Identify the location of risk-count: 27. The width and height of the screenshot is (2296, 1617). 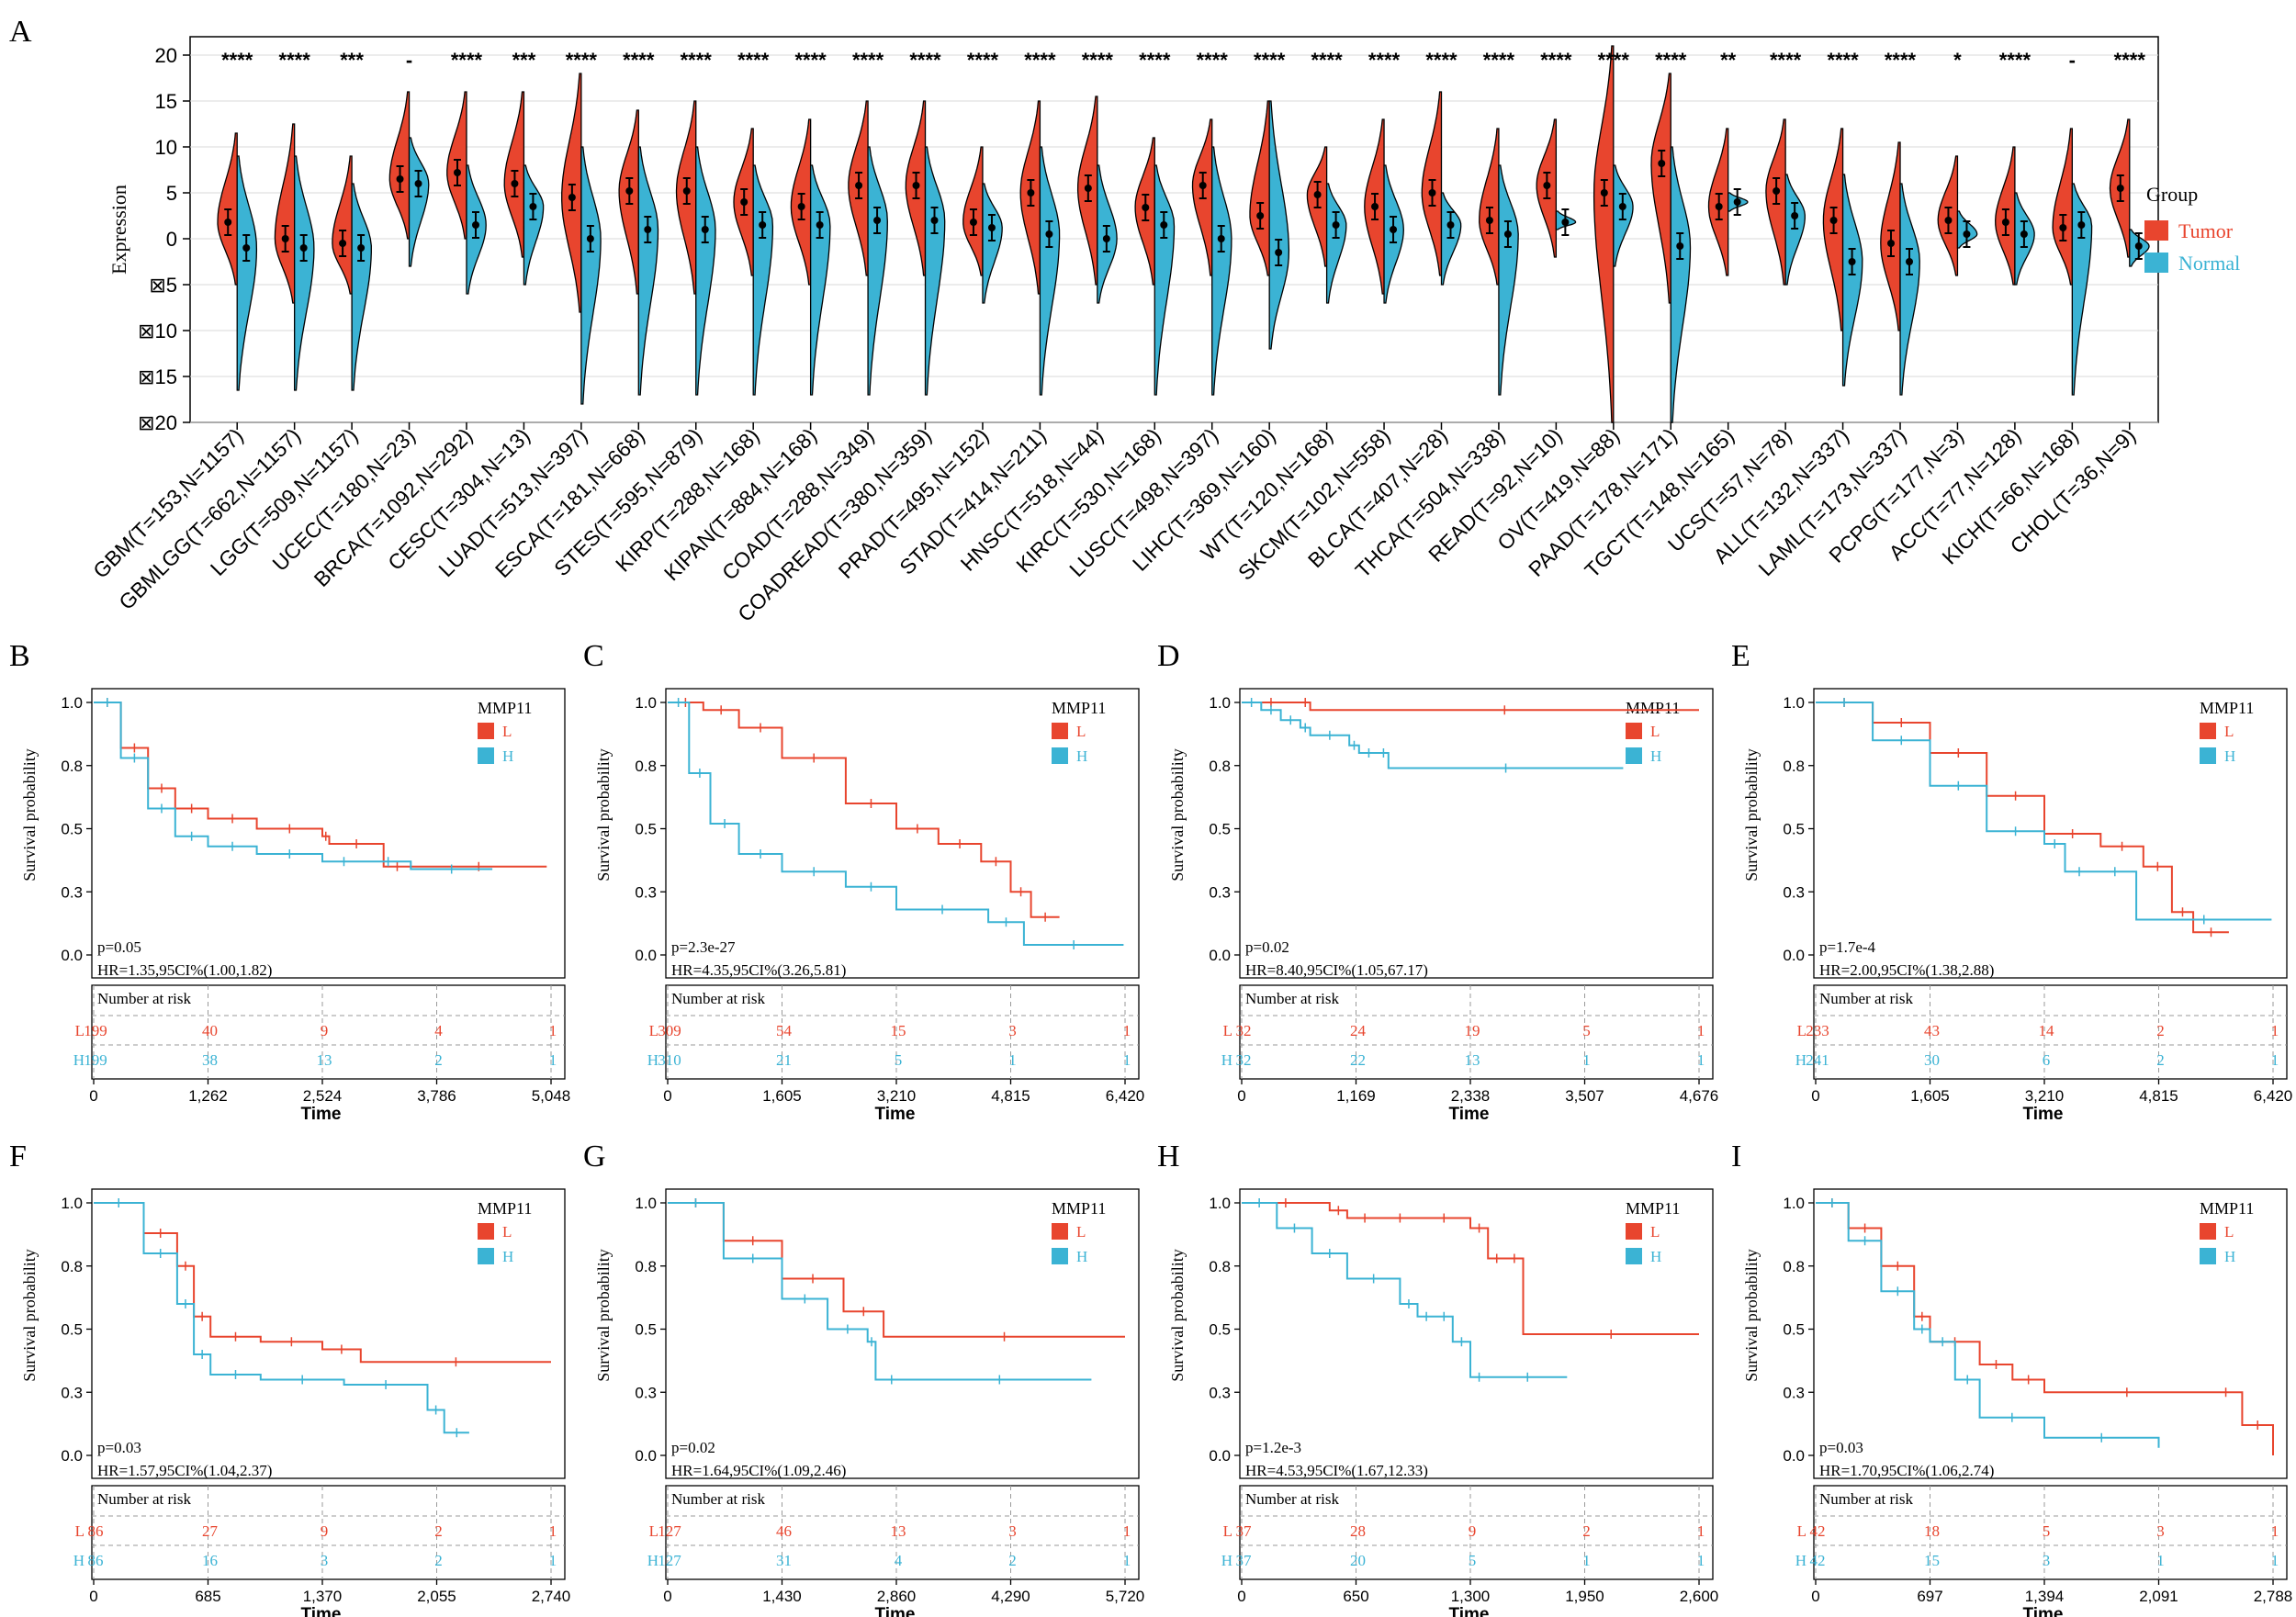
(211, 1531).